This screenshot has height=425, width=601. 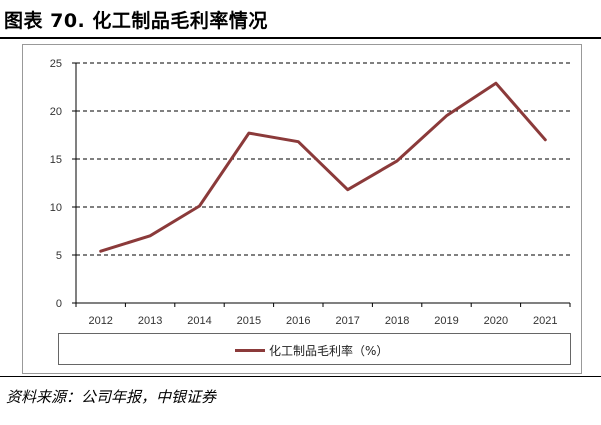 What do you see at coordinates (136, 21) in the screenshot?
I see `figure-title: 图表 70. 化工制品毛利率情况` at bounding box center [136, 21].